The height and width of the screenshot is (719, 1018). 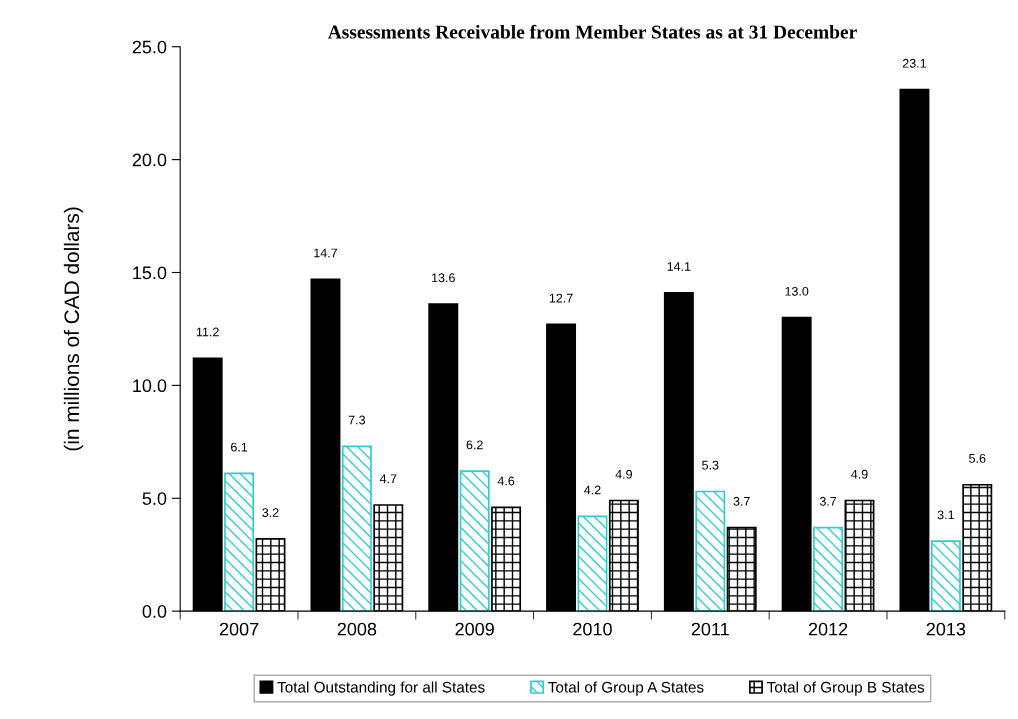 I want to click on data-label: 6.1, so click(x=239, y=447).